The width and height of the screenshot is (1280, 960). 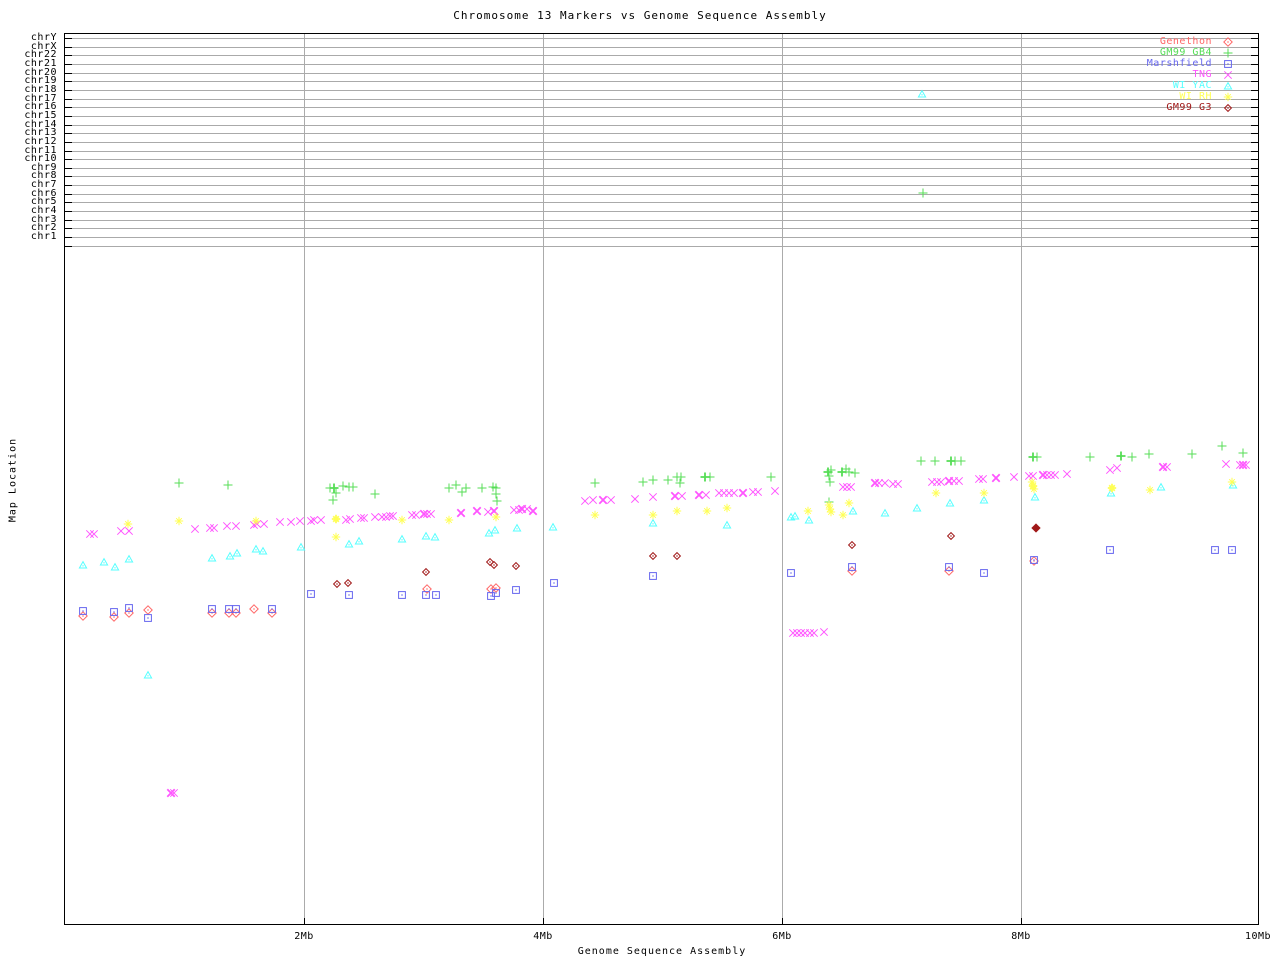 What do you see at coordinates (40, 63) in the screenshot?
I see `chromosome-label: chr21` at bounding box center [40, 63].